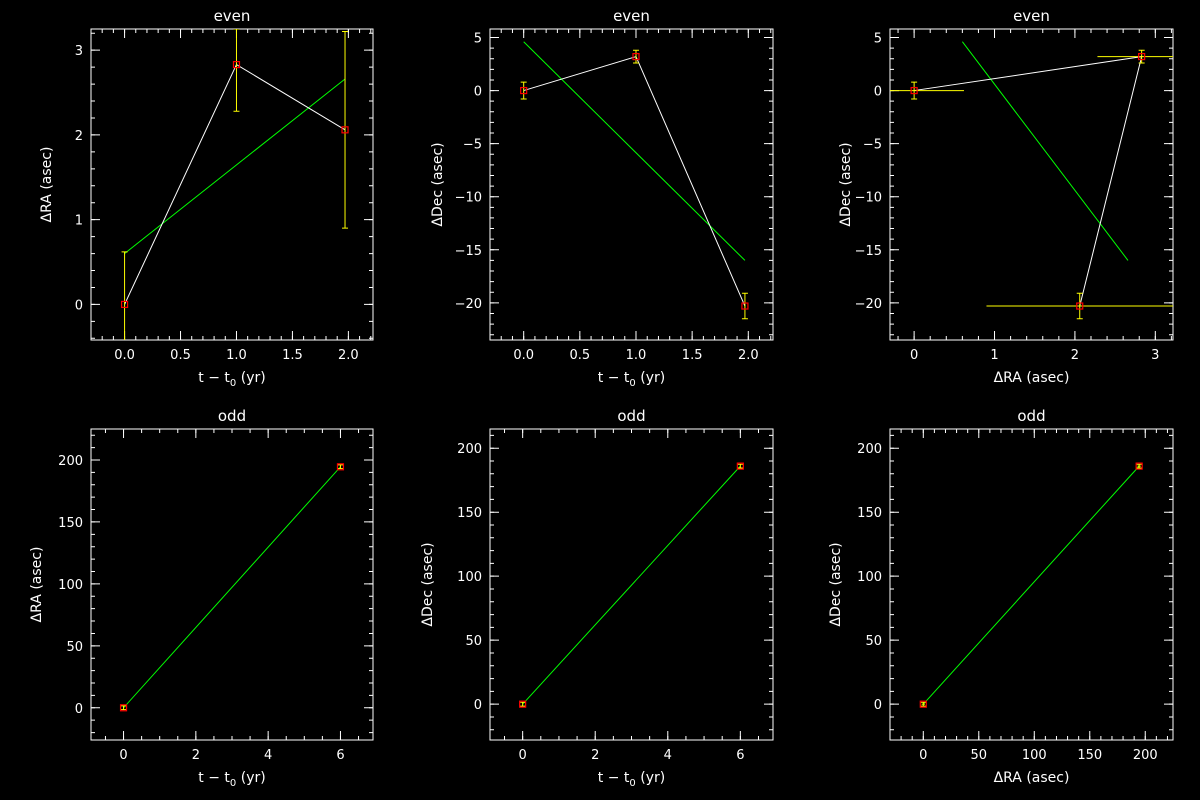  Describe the element at coordinates (1032, 378) in the screenshot. I see `x-axis-label: ΔRA (asec)` at that location.